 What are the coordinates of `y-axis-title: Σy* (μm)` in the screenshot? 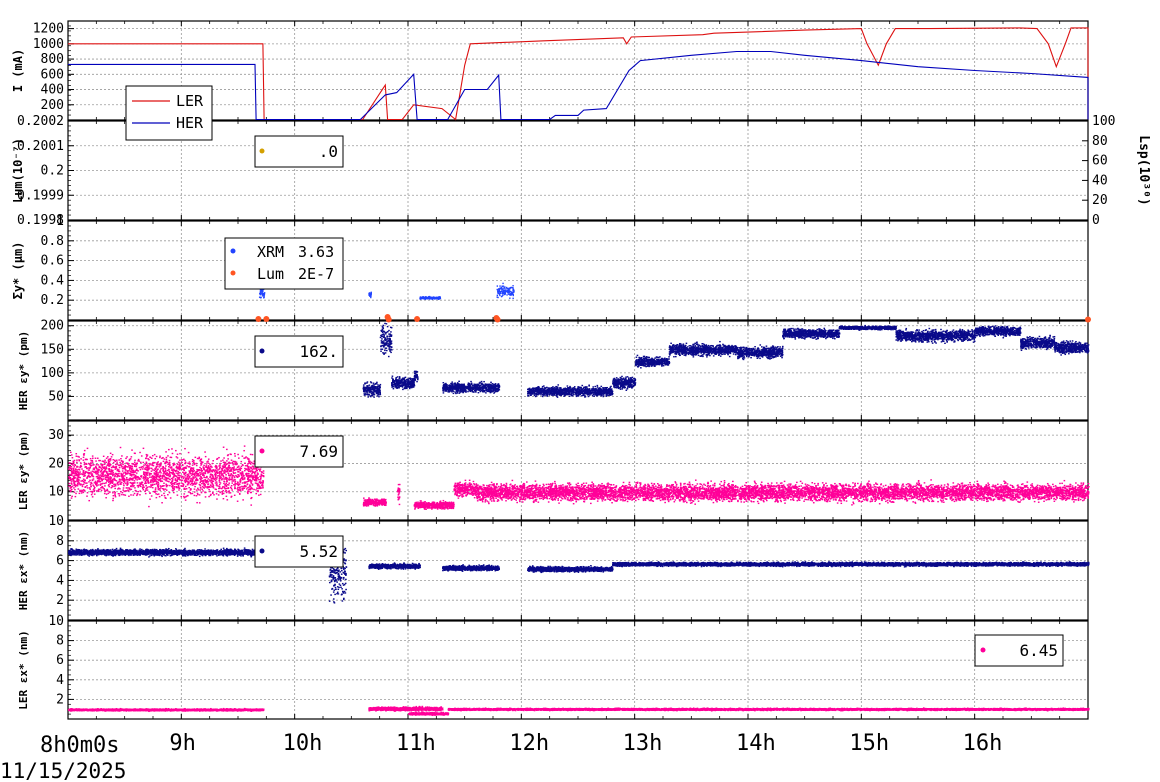 It's located at (18, 271).